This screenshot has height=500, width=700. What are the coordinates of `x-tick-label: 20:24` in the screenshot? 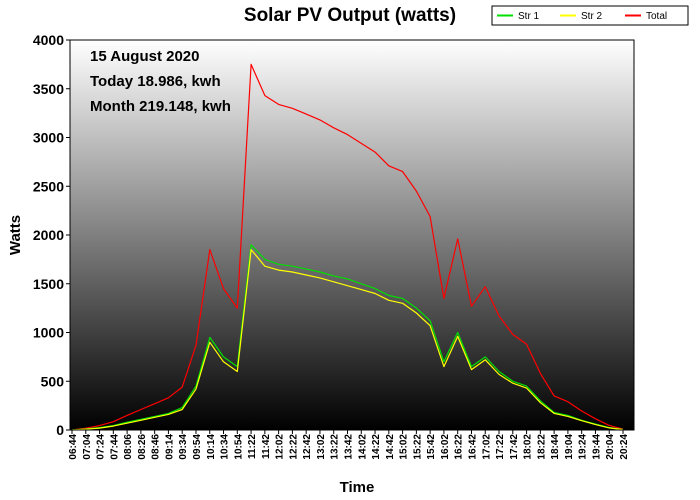 It's located at (624, 447).